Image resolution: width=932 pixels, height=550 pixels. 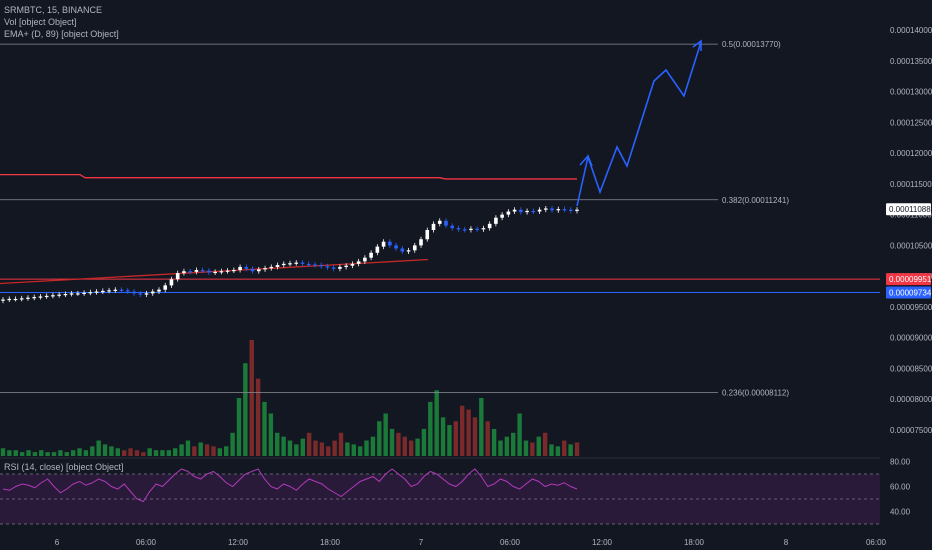 I want to click on rsi-axis: 80.00 60.00 40.00, so click(x=900, y=487).